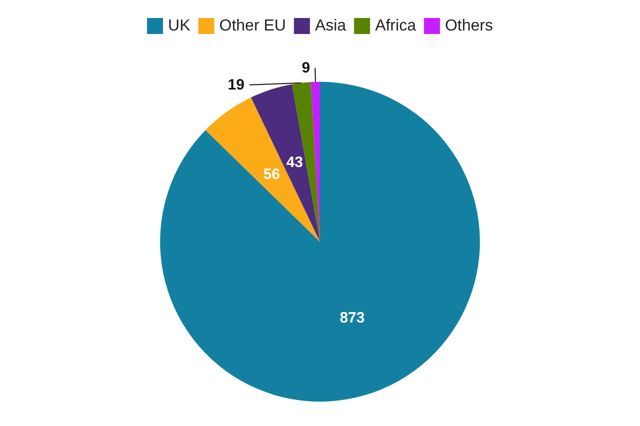 Image resolution: width=640 pixels, height=426 pixels. I want to click on data-label: 56, so click(271, 174).